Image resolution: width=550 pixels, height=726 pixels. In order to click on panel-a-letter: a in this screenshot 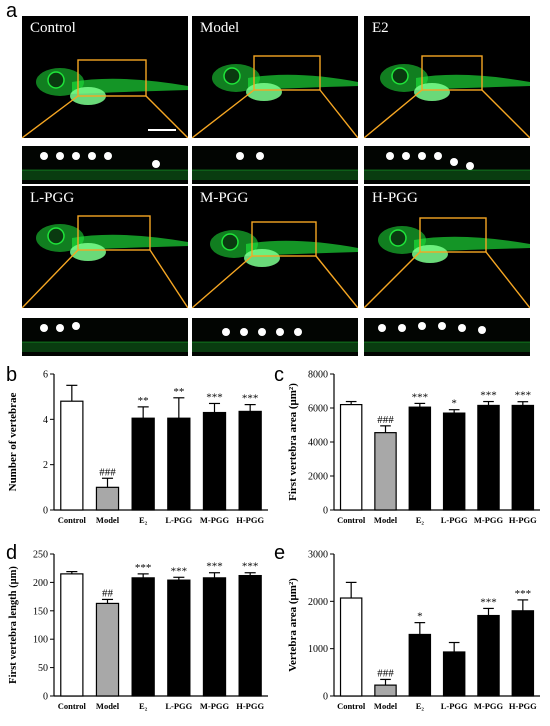, I will do `click(12, 11)`.